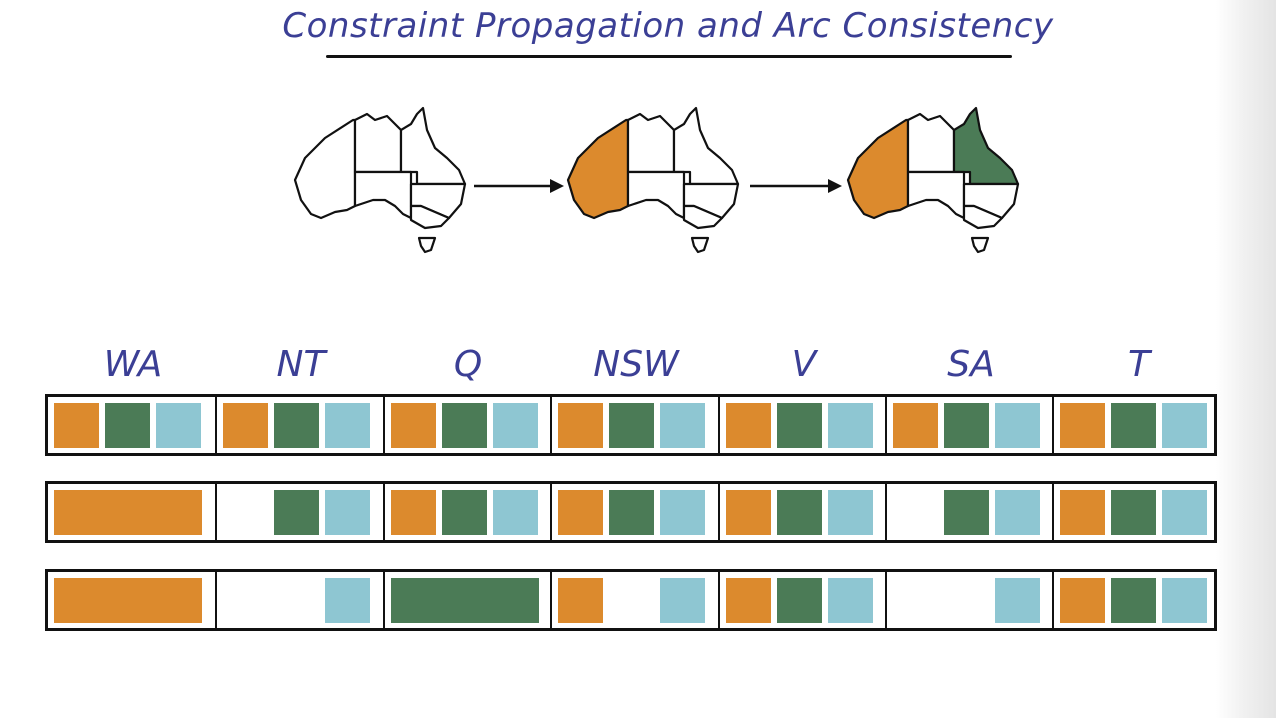  I want to click on domain-row-after-wa, so click(631, 512).